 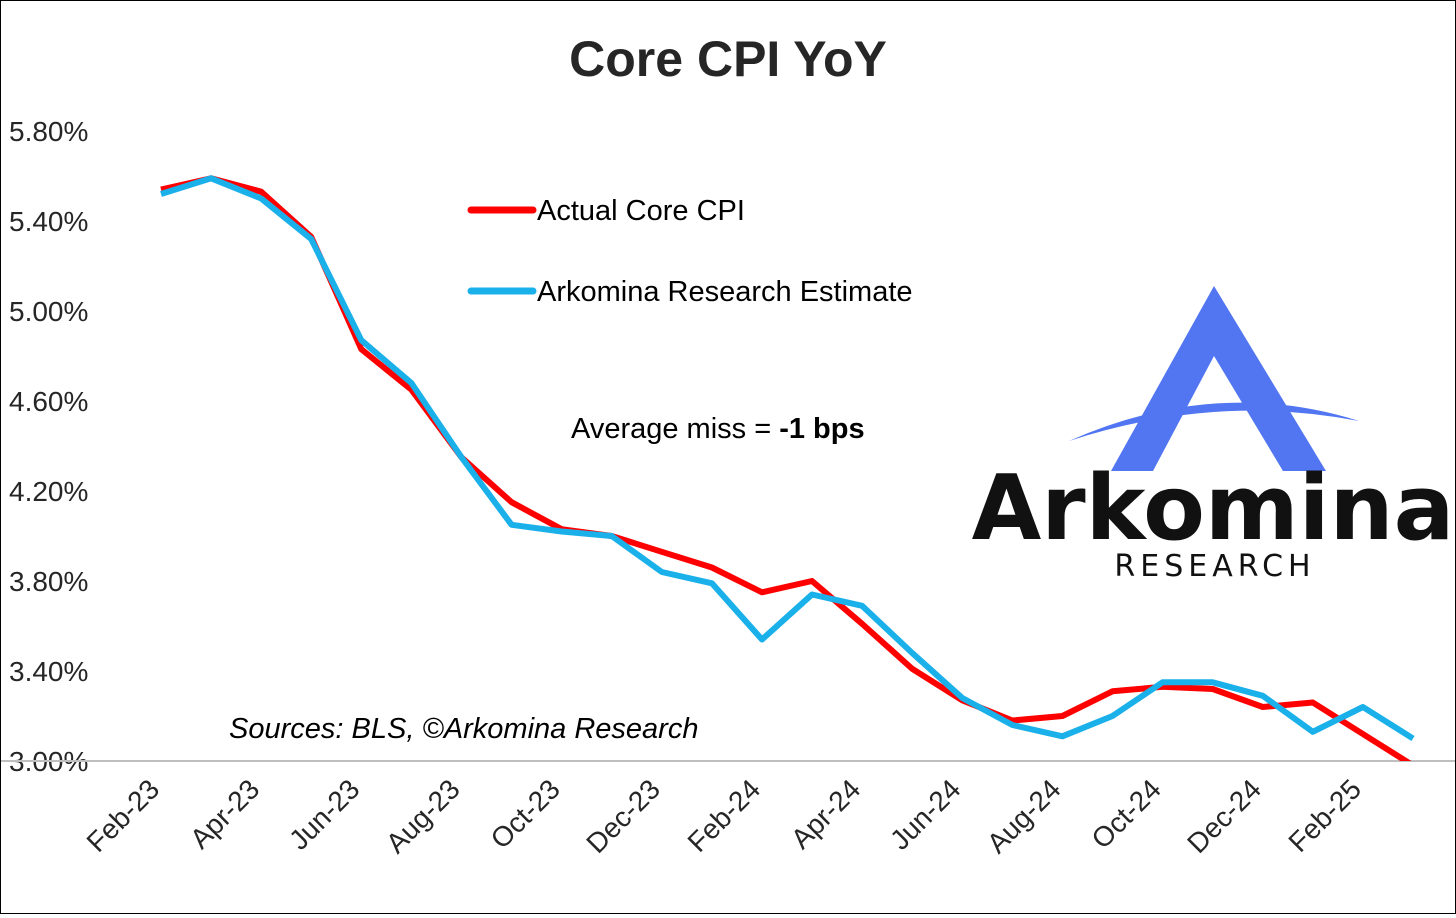 What do you see at coordinates (1218, 378) in the screenshot?
I see `logo-a-mark-icon` at bounding box center [1218, 378].